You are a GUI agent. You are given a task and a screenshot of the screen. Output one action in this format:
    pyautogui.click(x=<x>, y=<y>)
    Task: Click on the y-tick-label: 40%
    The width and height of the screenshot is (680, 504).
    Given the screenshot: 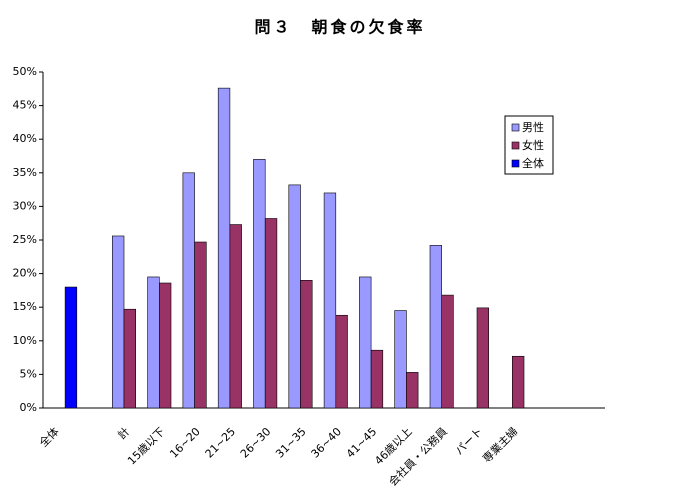 What is the action you would take?
    pyautogui.click(x=25, y=138)
    